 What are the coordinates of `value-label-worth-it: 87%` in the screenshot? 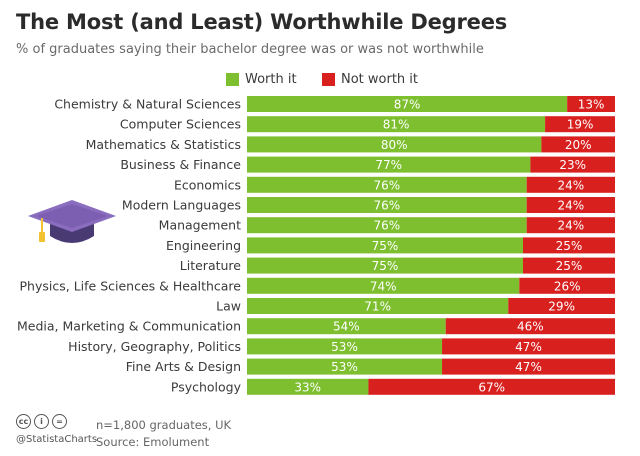 It's located at (407, 105).